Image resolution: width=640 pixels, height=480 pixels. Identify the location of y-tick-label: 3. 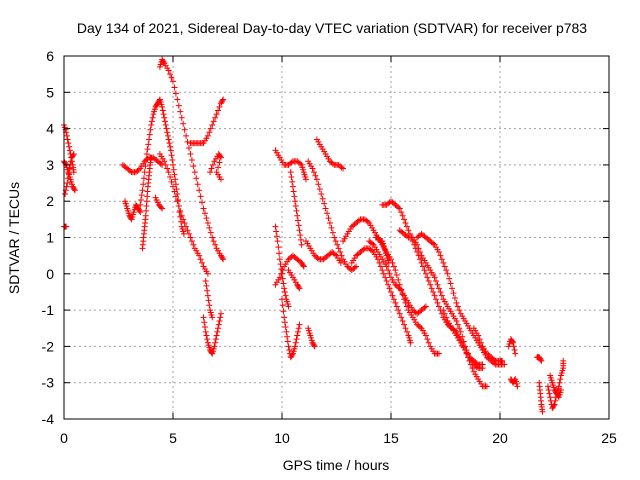
(50, 165).